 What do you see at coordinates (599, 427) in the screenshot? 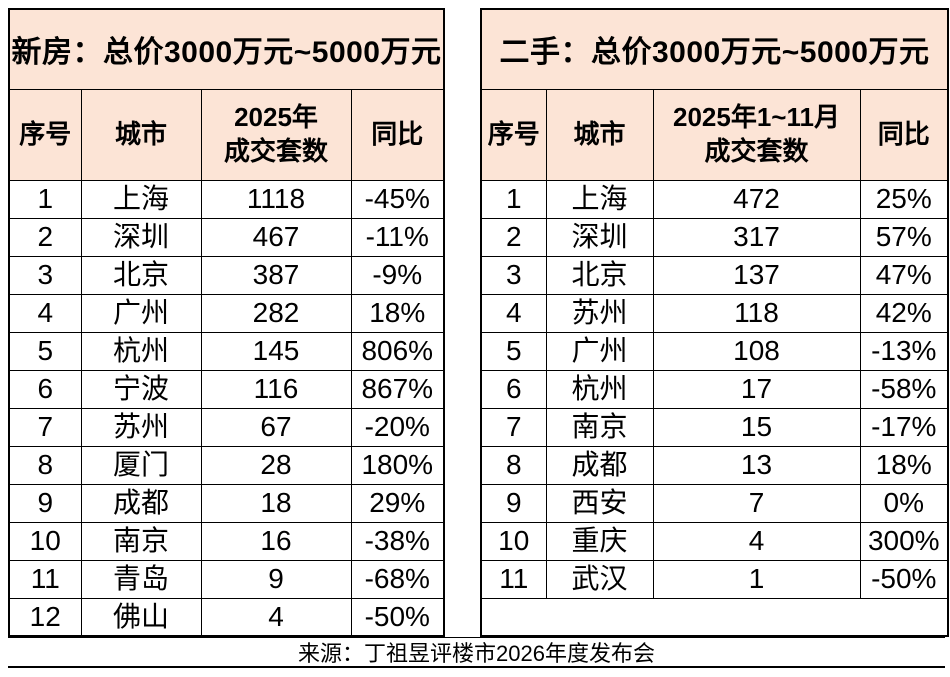
I see `cell-city: 南京` at bounding box center [599, 427].